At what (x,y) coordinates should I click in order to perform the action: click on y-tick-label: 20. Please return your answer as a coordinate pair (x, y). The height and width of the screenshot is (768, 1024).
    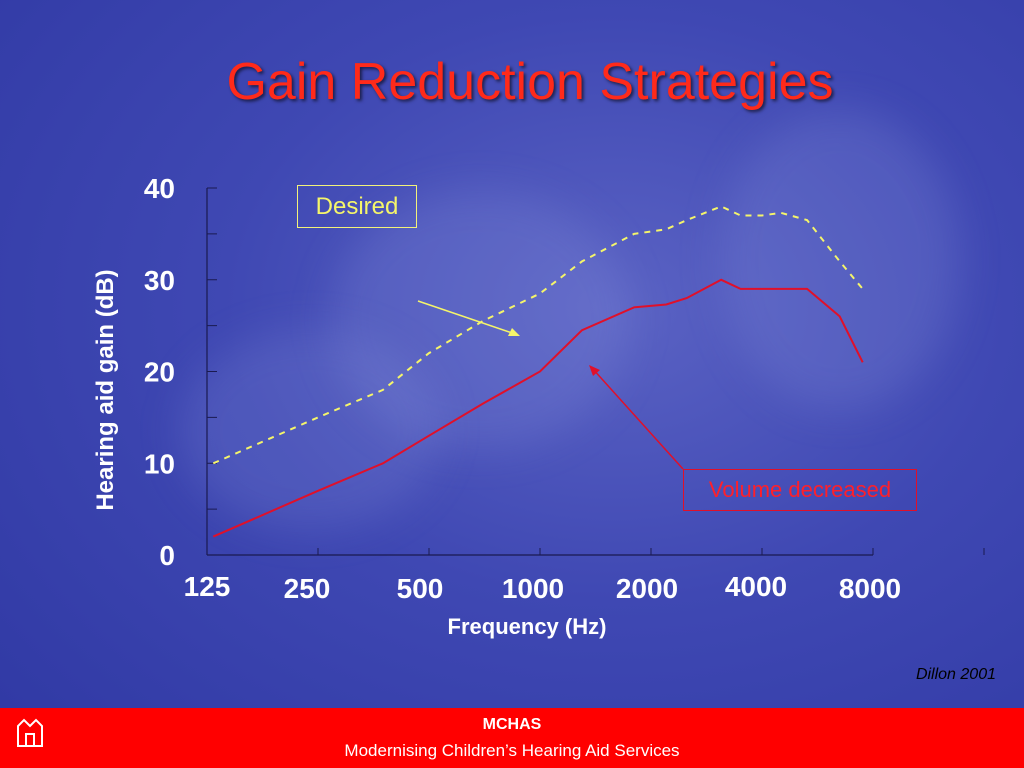
    Looking at the image, I should click on (159, 372).